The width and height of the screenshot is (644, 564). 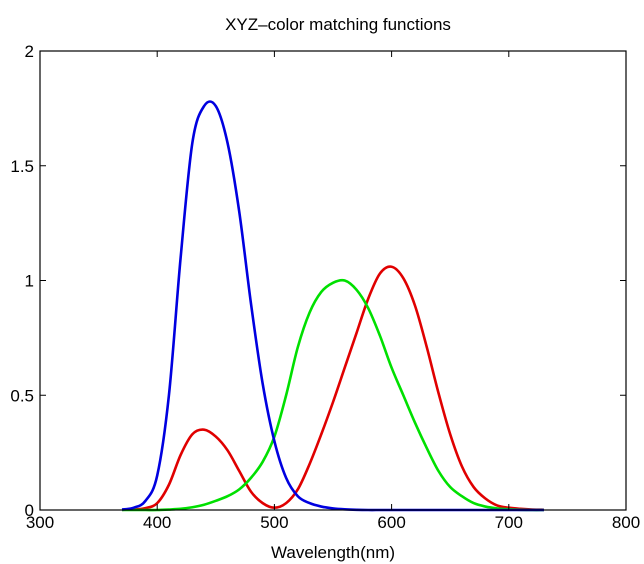 I want to click on x-tick-label: 700, so click(x=509, y=522).